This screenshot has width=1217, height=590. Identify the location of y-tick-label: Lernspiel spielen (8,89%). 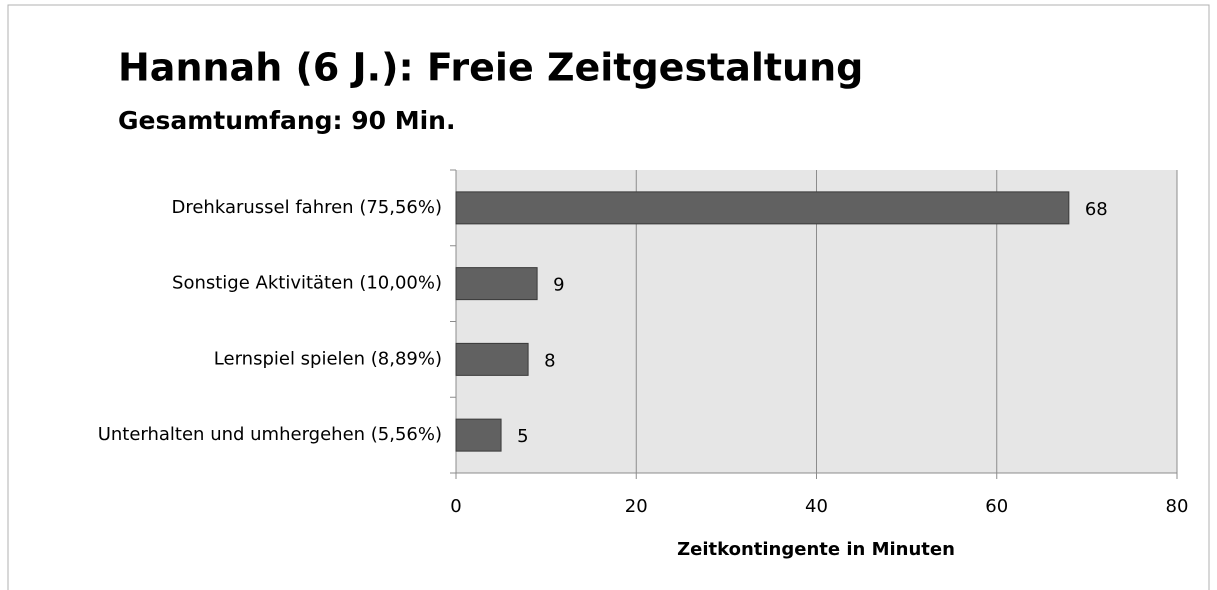
(328, 358).